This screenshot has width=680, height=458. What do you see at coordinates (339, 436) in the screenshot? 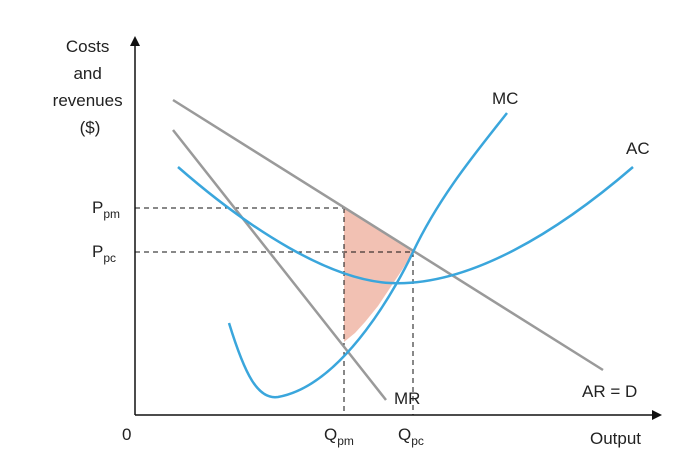
I see `quantity-monopoly-label: Qpm` at bounding box center [339, 436].